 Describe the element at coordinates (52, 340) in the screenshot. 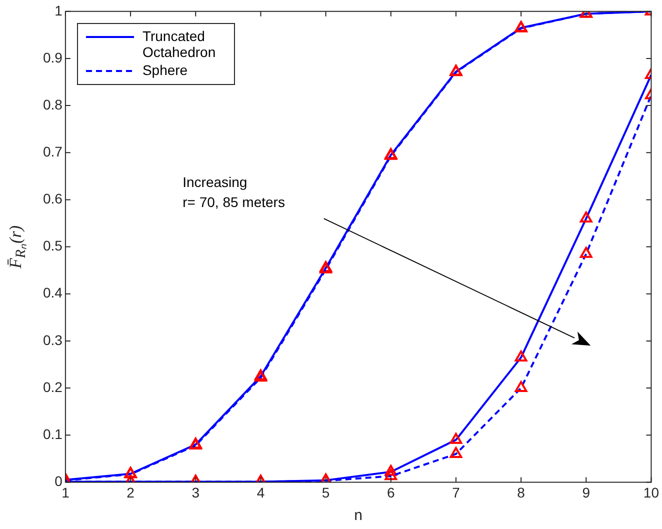

I see `y-tick-label: 0.3` at that location.